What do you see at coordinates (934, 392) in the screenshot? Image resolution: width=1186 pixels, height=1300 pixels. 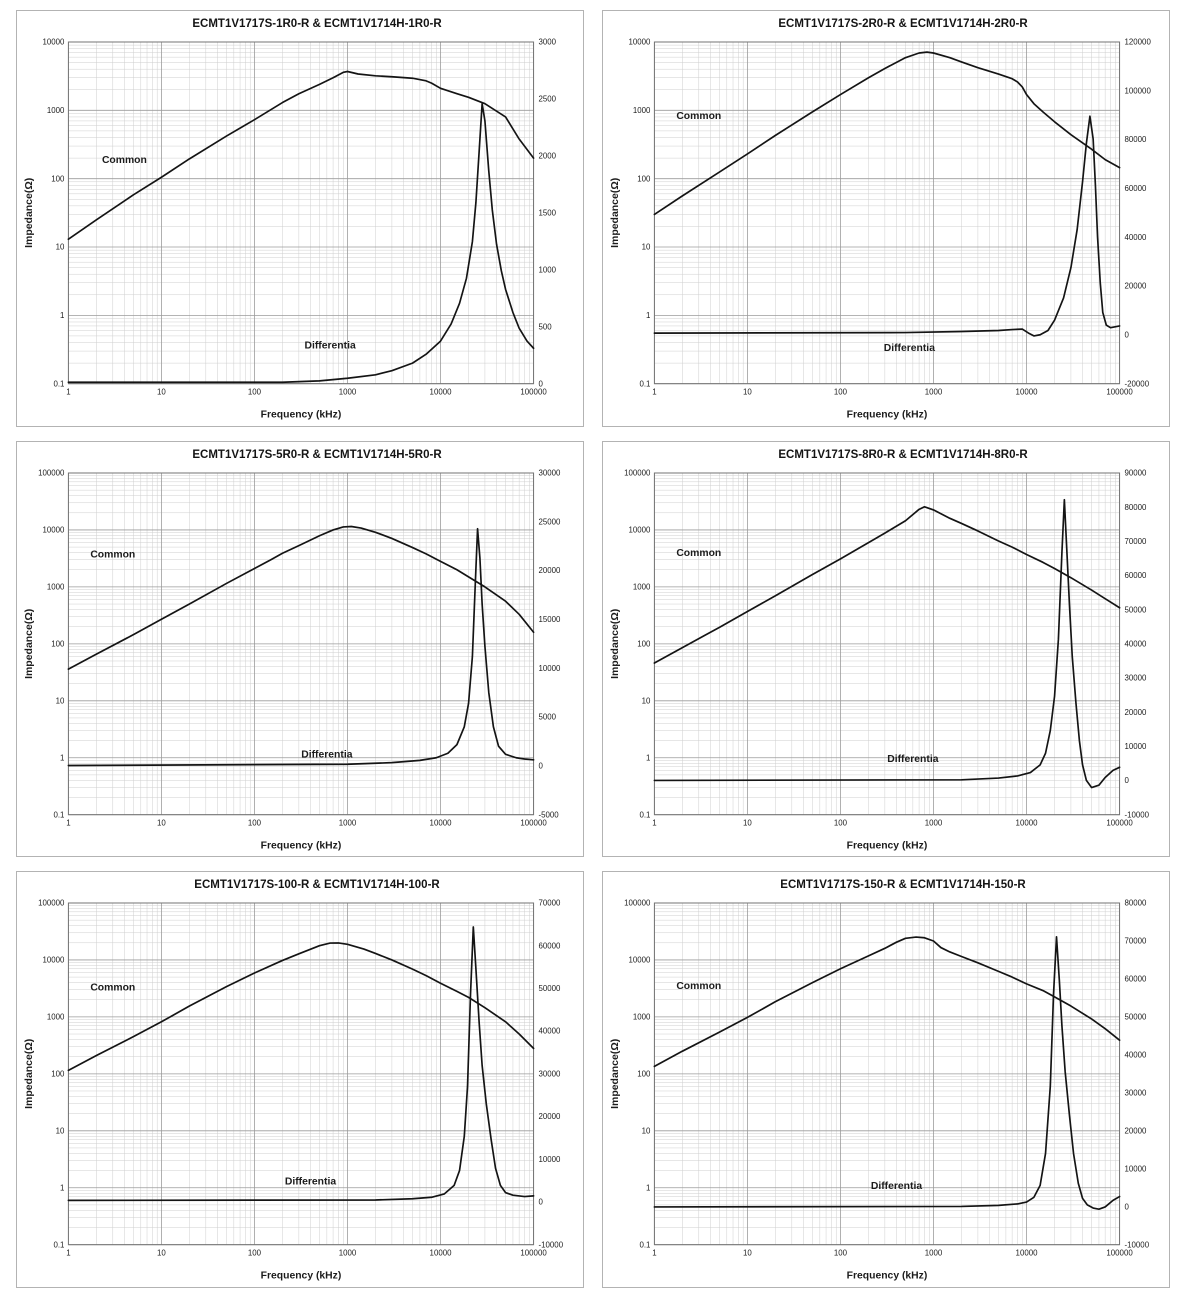 I see `x-tick-label: 1000` at bounding box center [934, 392].